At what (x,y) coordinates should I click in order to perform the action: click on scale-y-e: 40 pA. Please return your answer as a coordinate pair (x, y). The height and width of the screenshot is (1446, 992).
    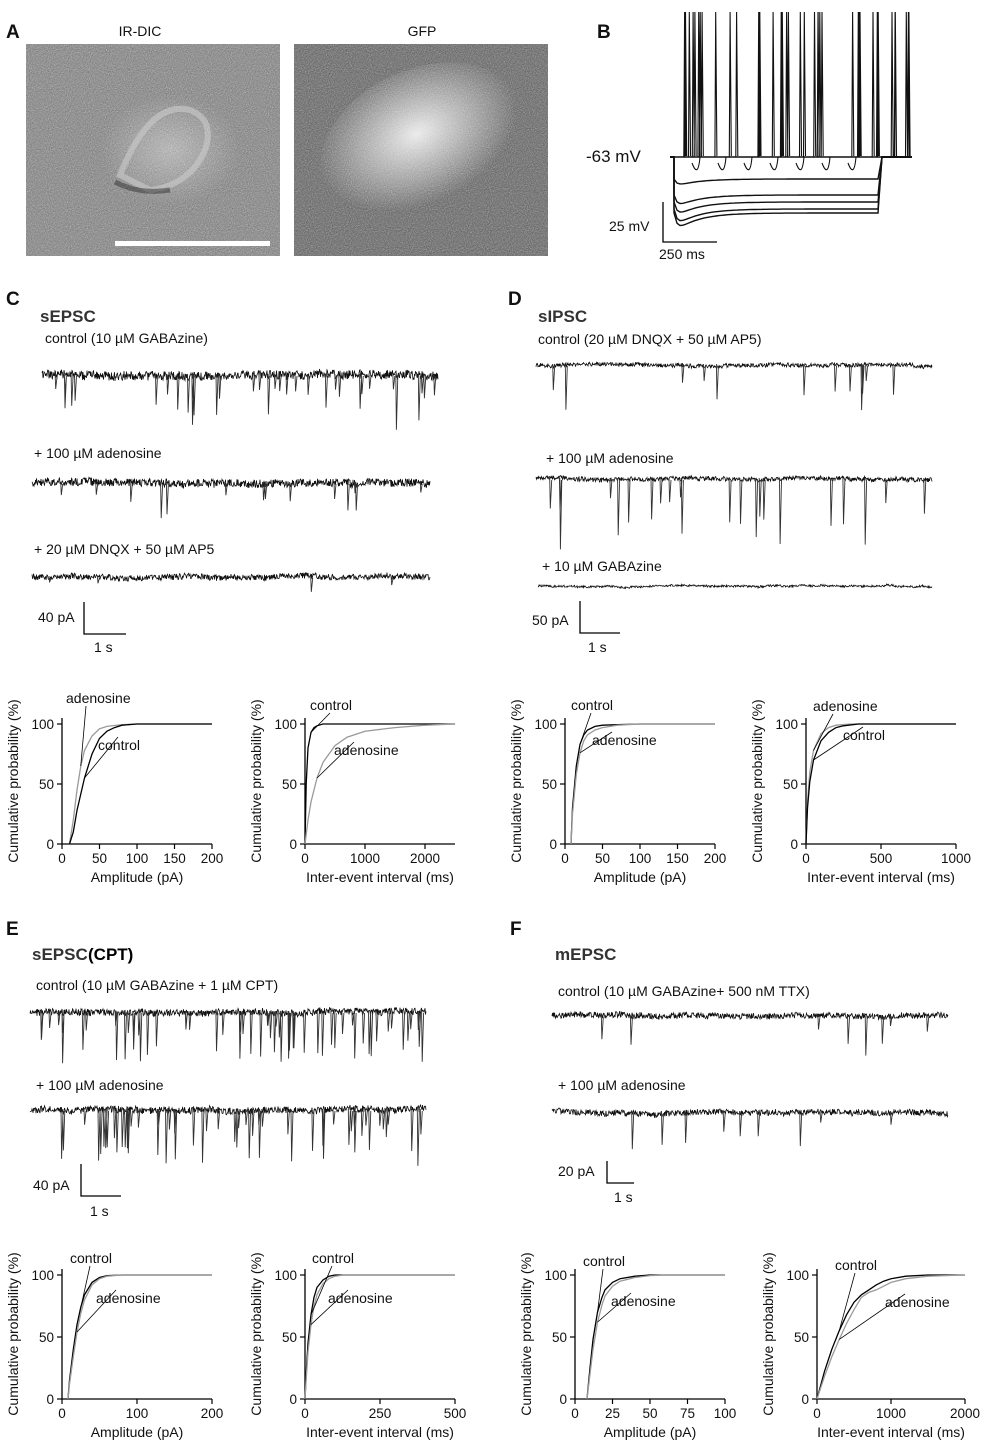
    Looking at the image, I should click on (51, 1185).